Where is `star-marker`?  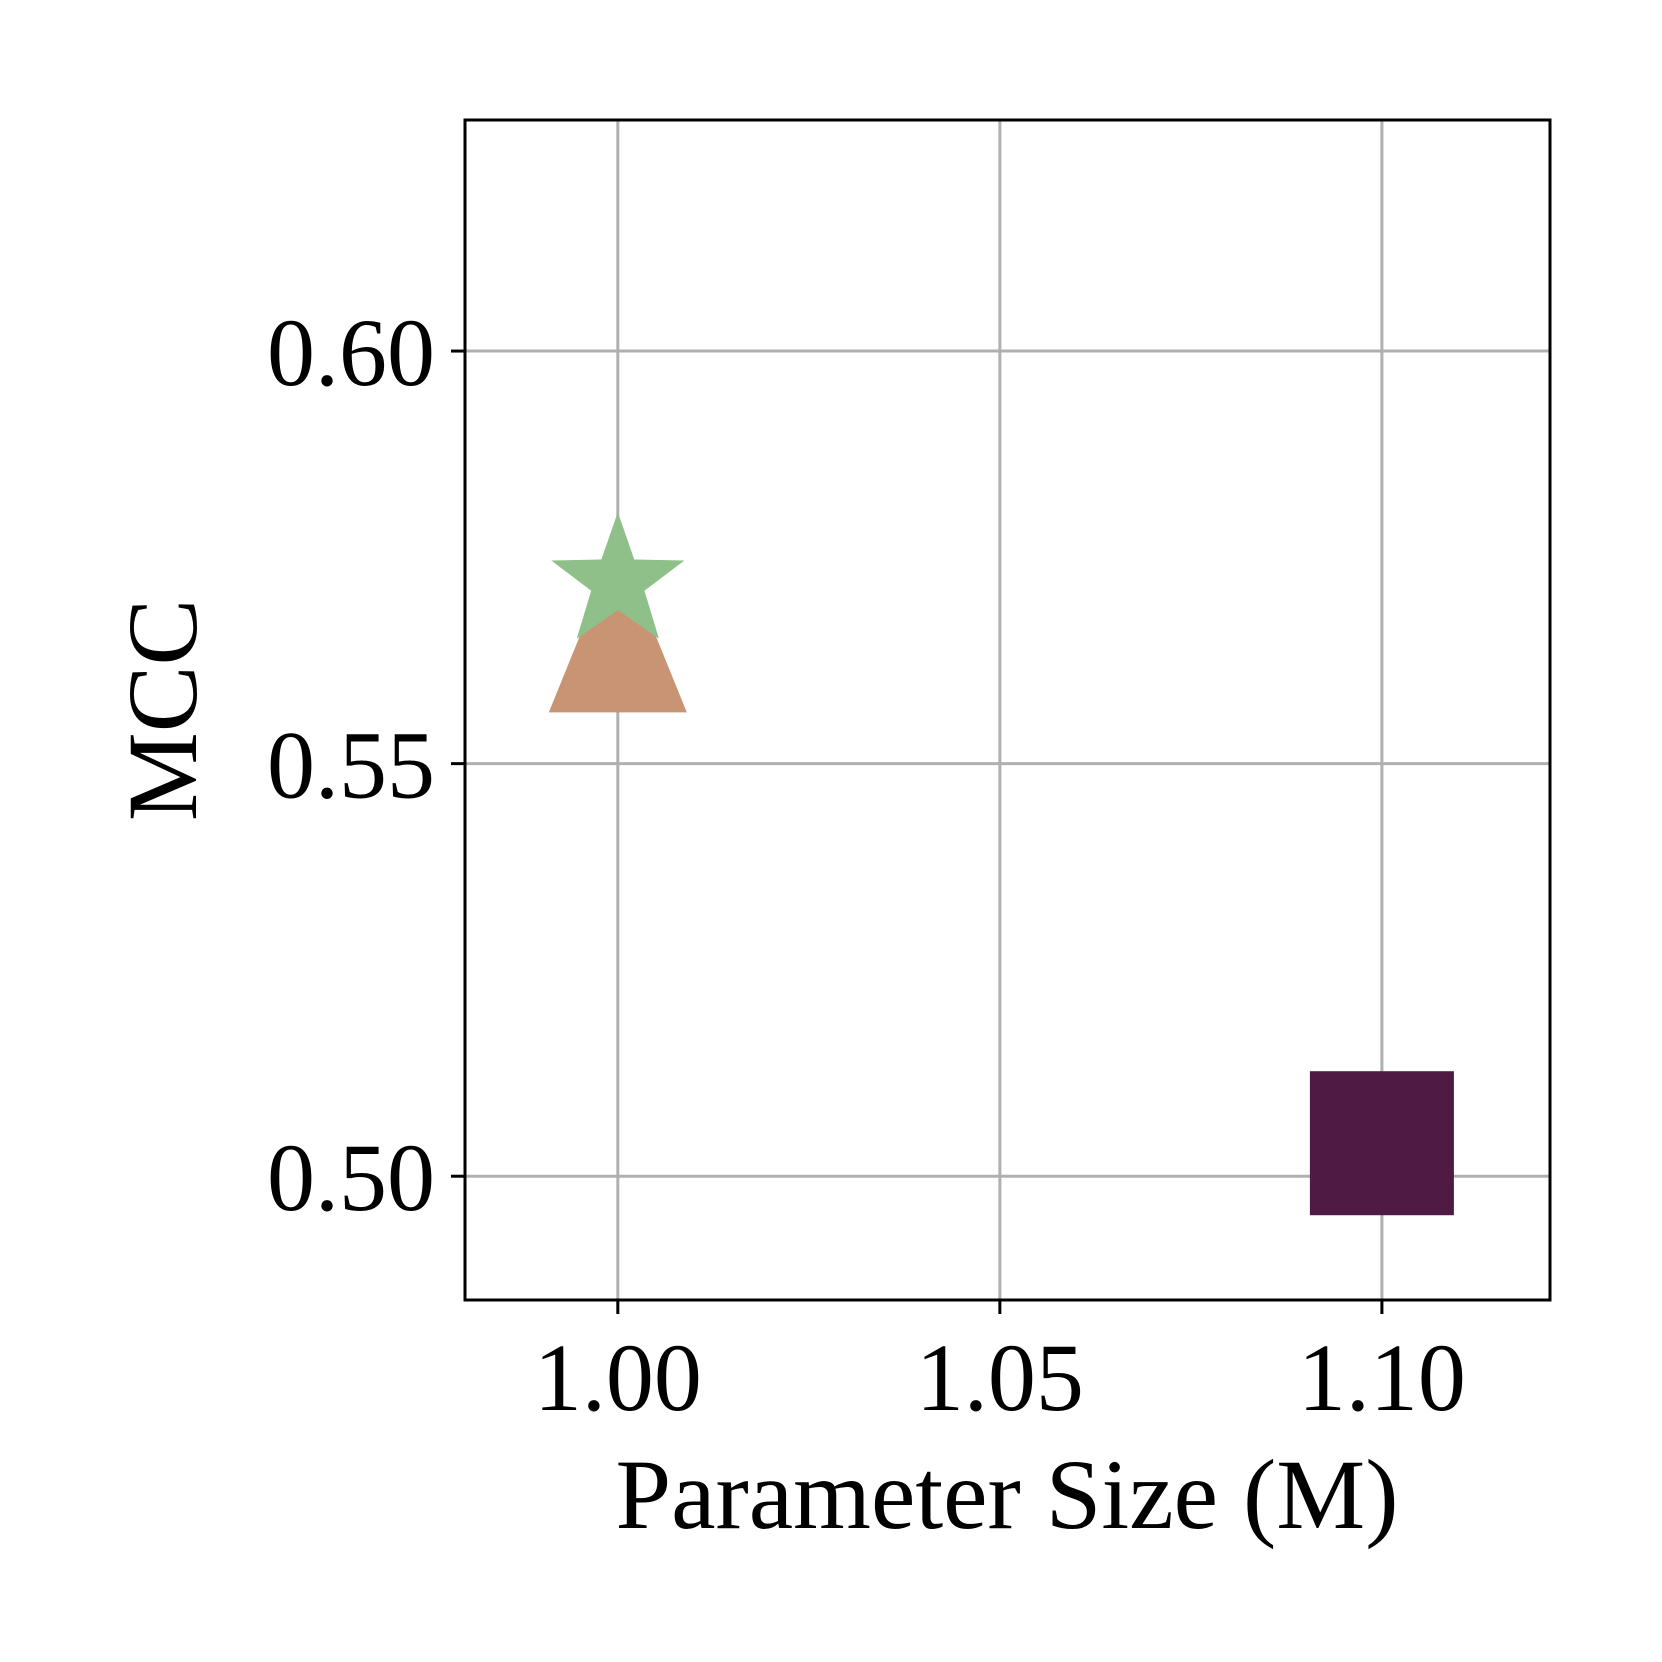
star-marker is located at coordinates (618, 575).